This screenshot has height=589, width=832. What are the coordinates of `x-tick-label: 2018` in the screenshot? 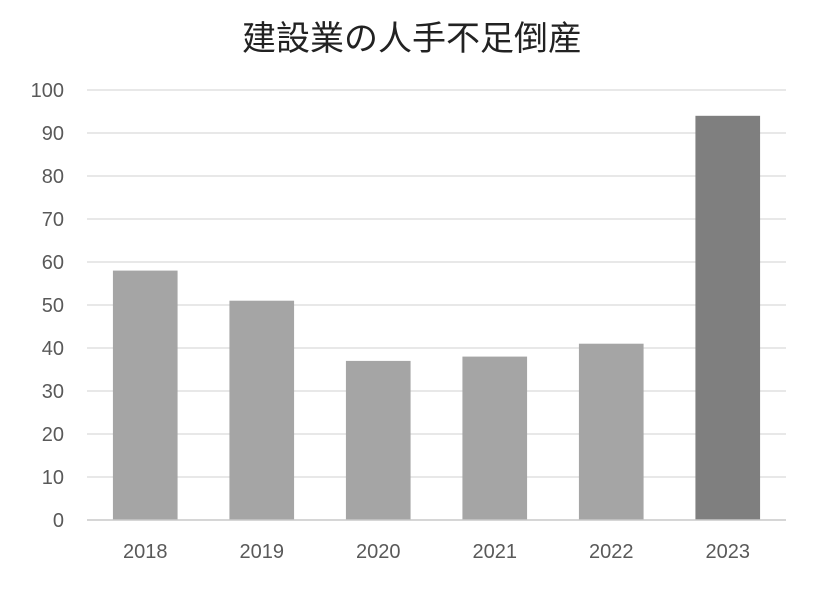 It's located at (145, 552).